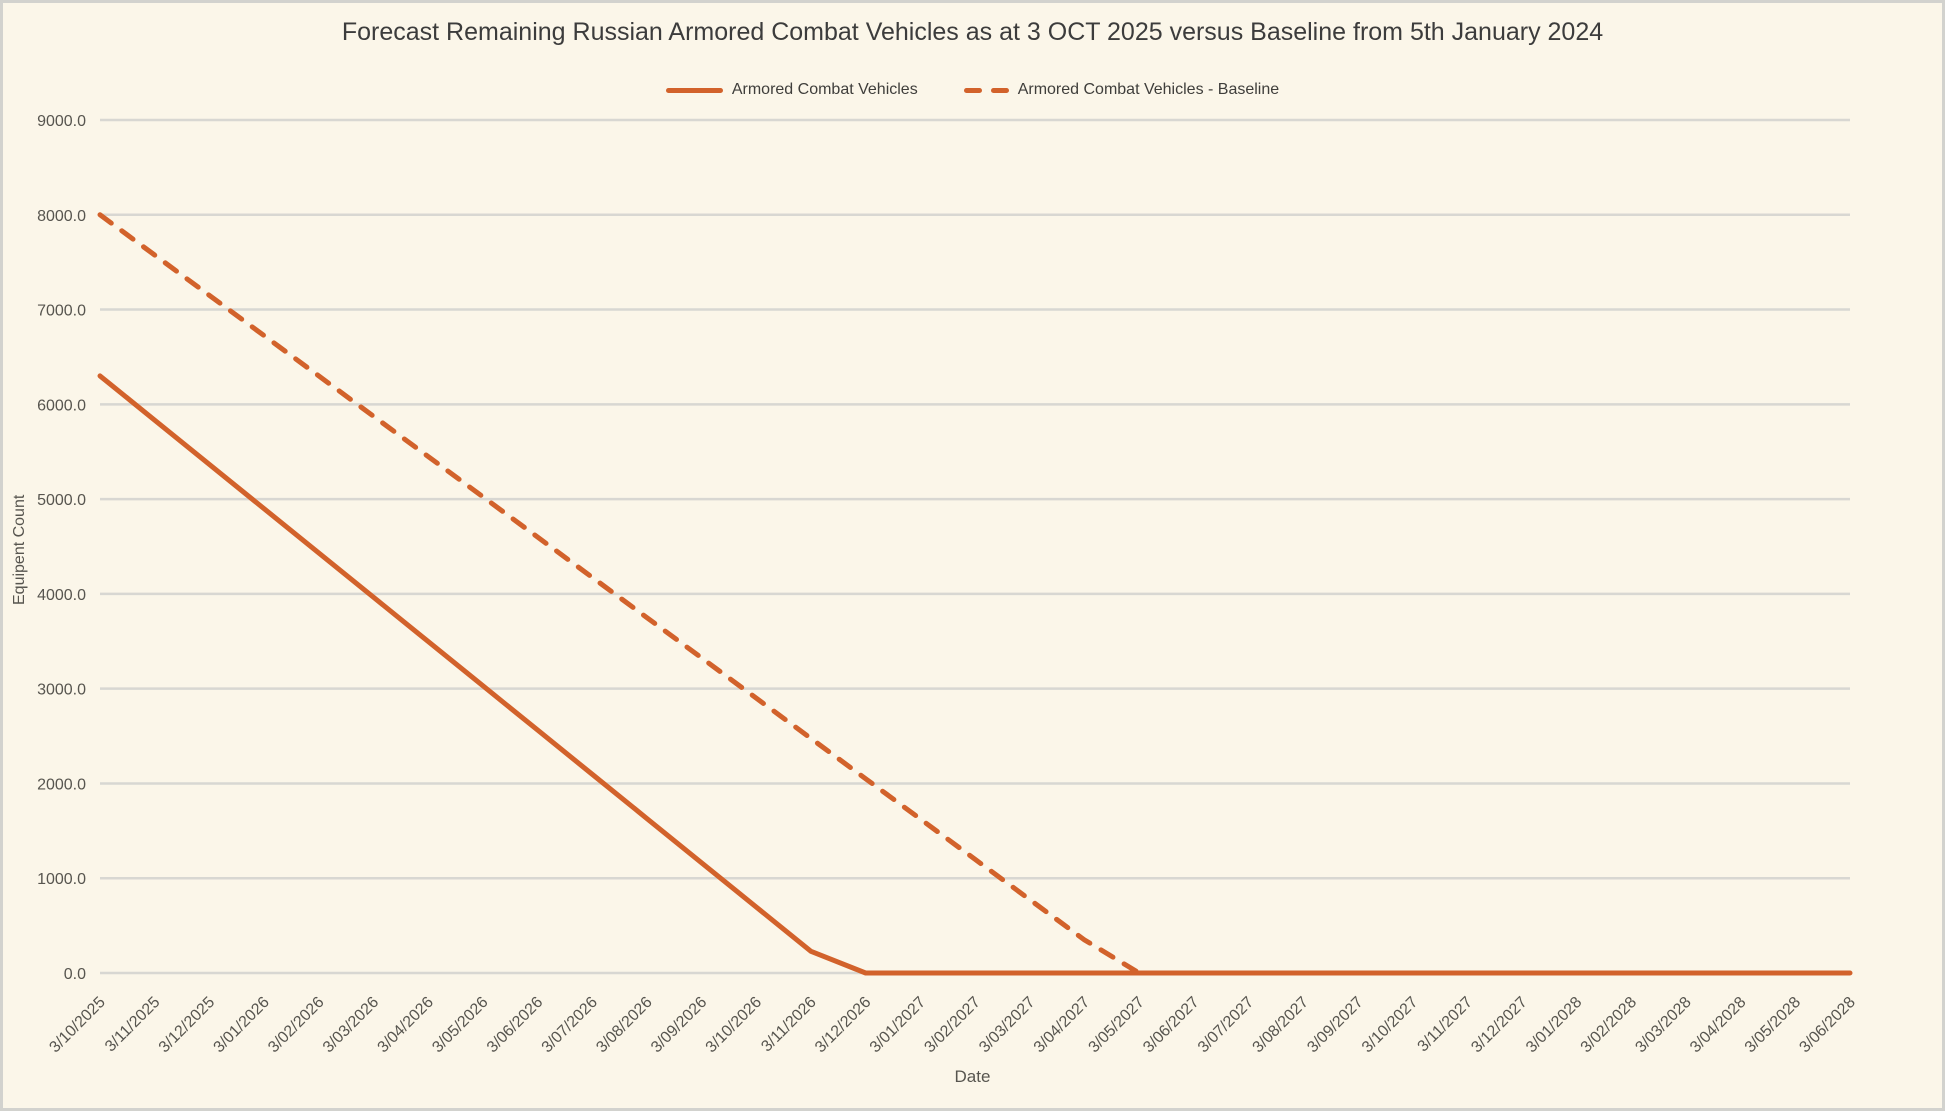 This screenshot has height=1111, width=1945. Describe the element at coordinates (61, 690) in the screenshot. I see `y-tick-label: 3000.0` at that location.